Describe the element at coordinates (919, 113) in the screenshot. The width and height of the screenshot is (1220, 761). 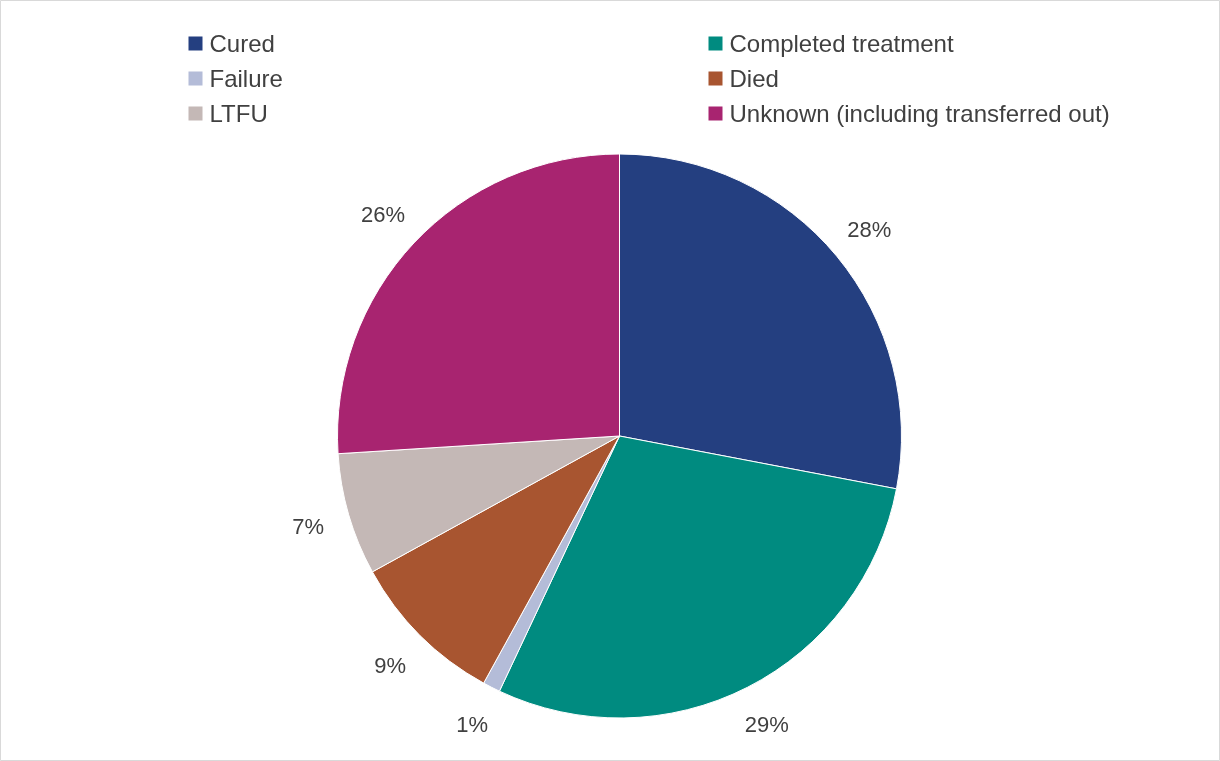
I see `legend-label: Unknown (including transferred out)` at that location.